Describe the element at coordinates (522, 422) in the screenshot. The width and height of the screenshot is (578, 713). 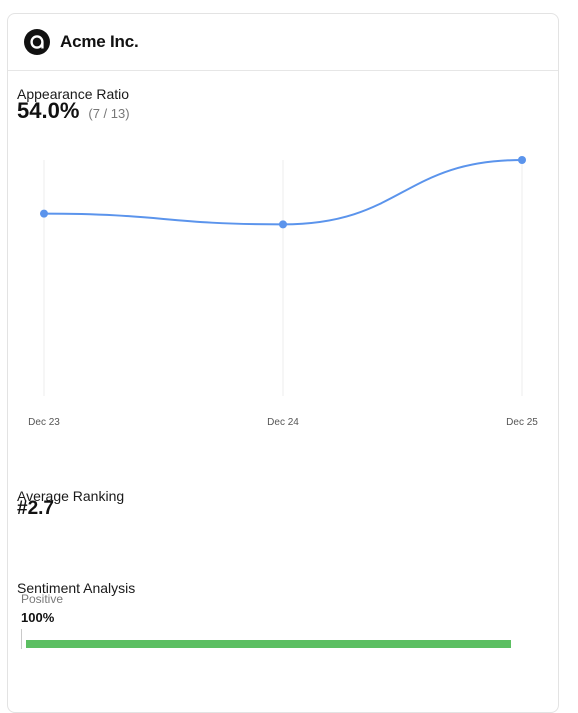
I see `x-tick-label: Dec 25` at that location.